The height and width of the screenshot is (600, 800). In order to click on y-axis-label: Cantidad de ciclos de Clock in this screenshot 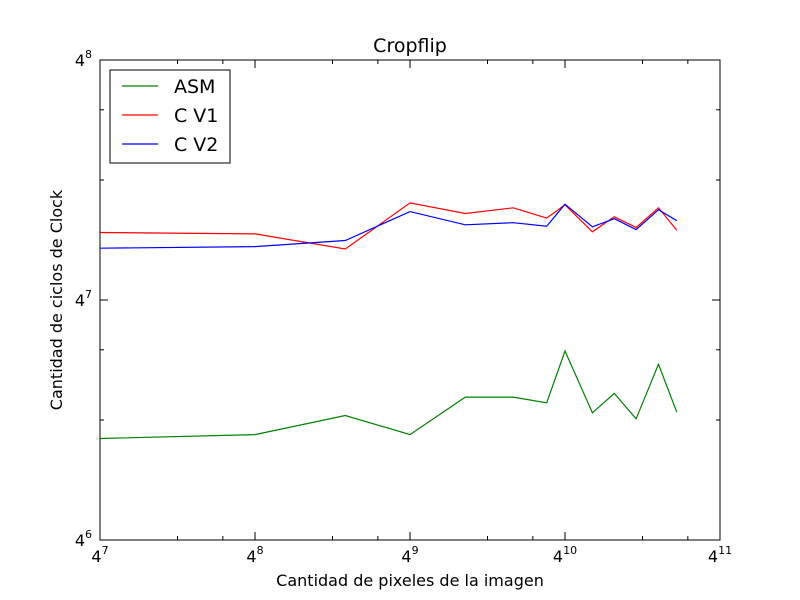, I will do `click(56, 299)`.